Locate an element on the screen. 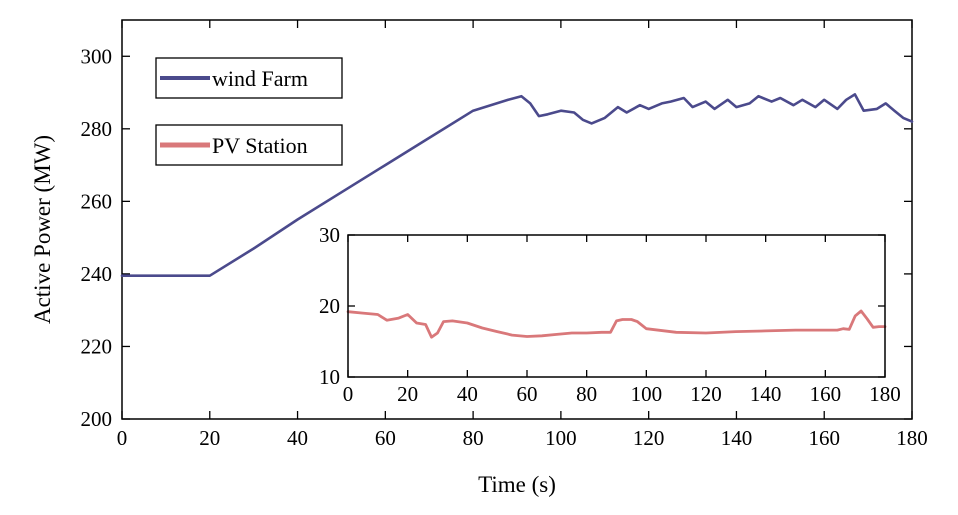 This screenshot has width=958, height=515. inset-x-tick-label: 60 is located at coordinates (527, 394).